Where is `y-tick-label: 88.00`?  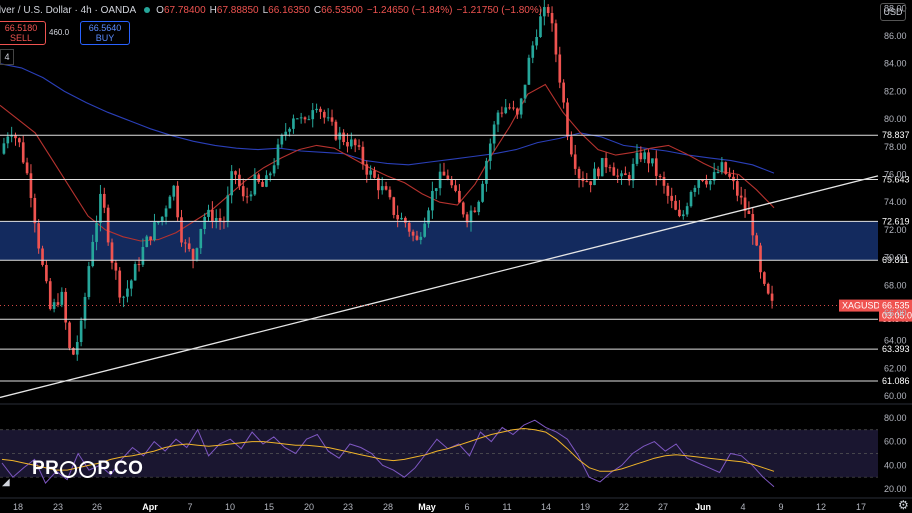 y-tick-label: 88.00 is located at coordinates (895, 8).